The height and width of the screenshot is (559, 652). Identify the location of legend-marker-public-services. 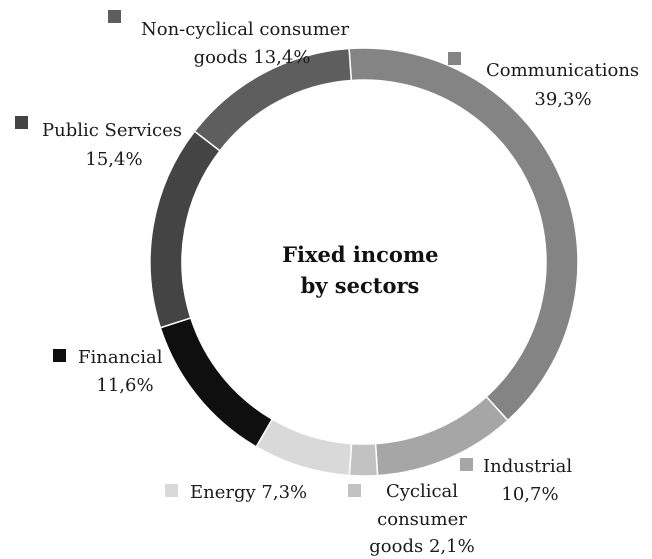
(21, 122).